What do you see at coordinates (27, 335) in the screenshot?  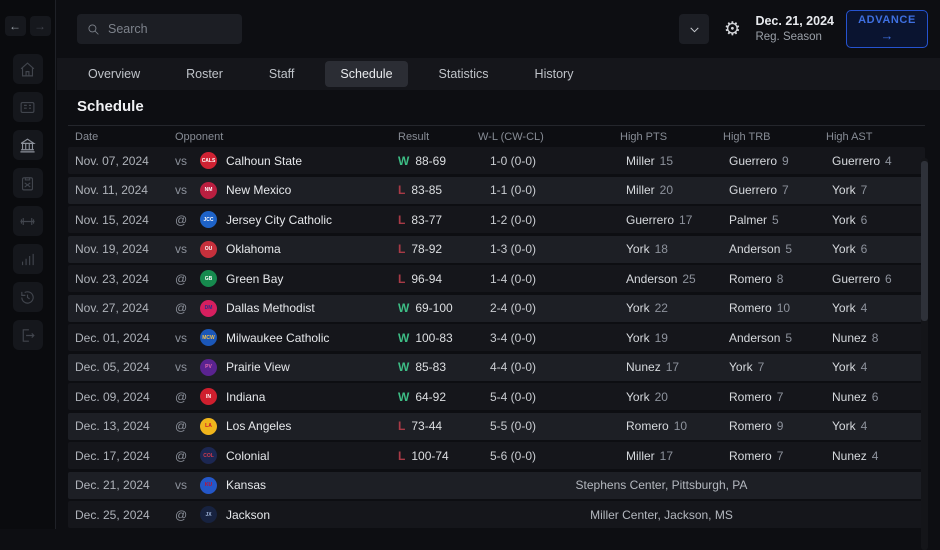 I see `exit-icon` at bounding box center [27, 335].